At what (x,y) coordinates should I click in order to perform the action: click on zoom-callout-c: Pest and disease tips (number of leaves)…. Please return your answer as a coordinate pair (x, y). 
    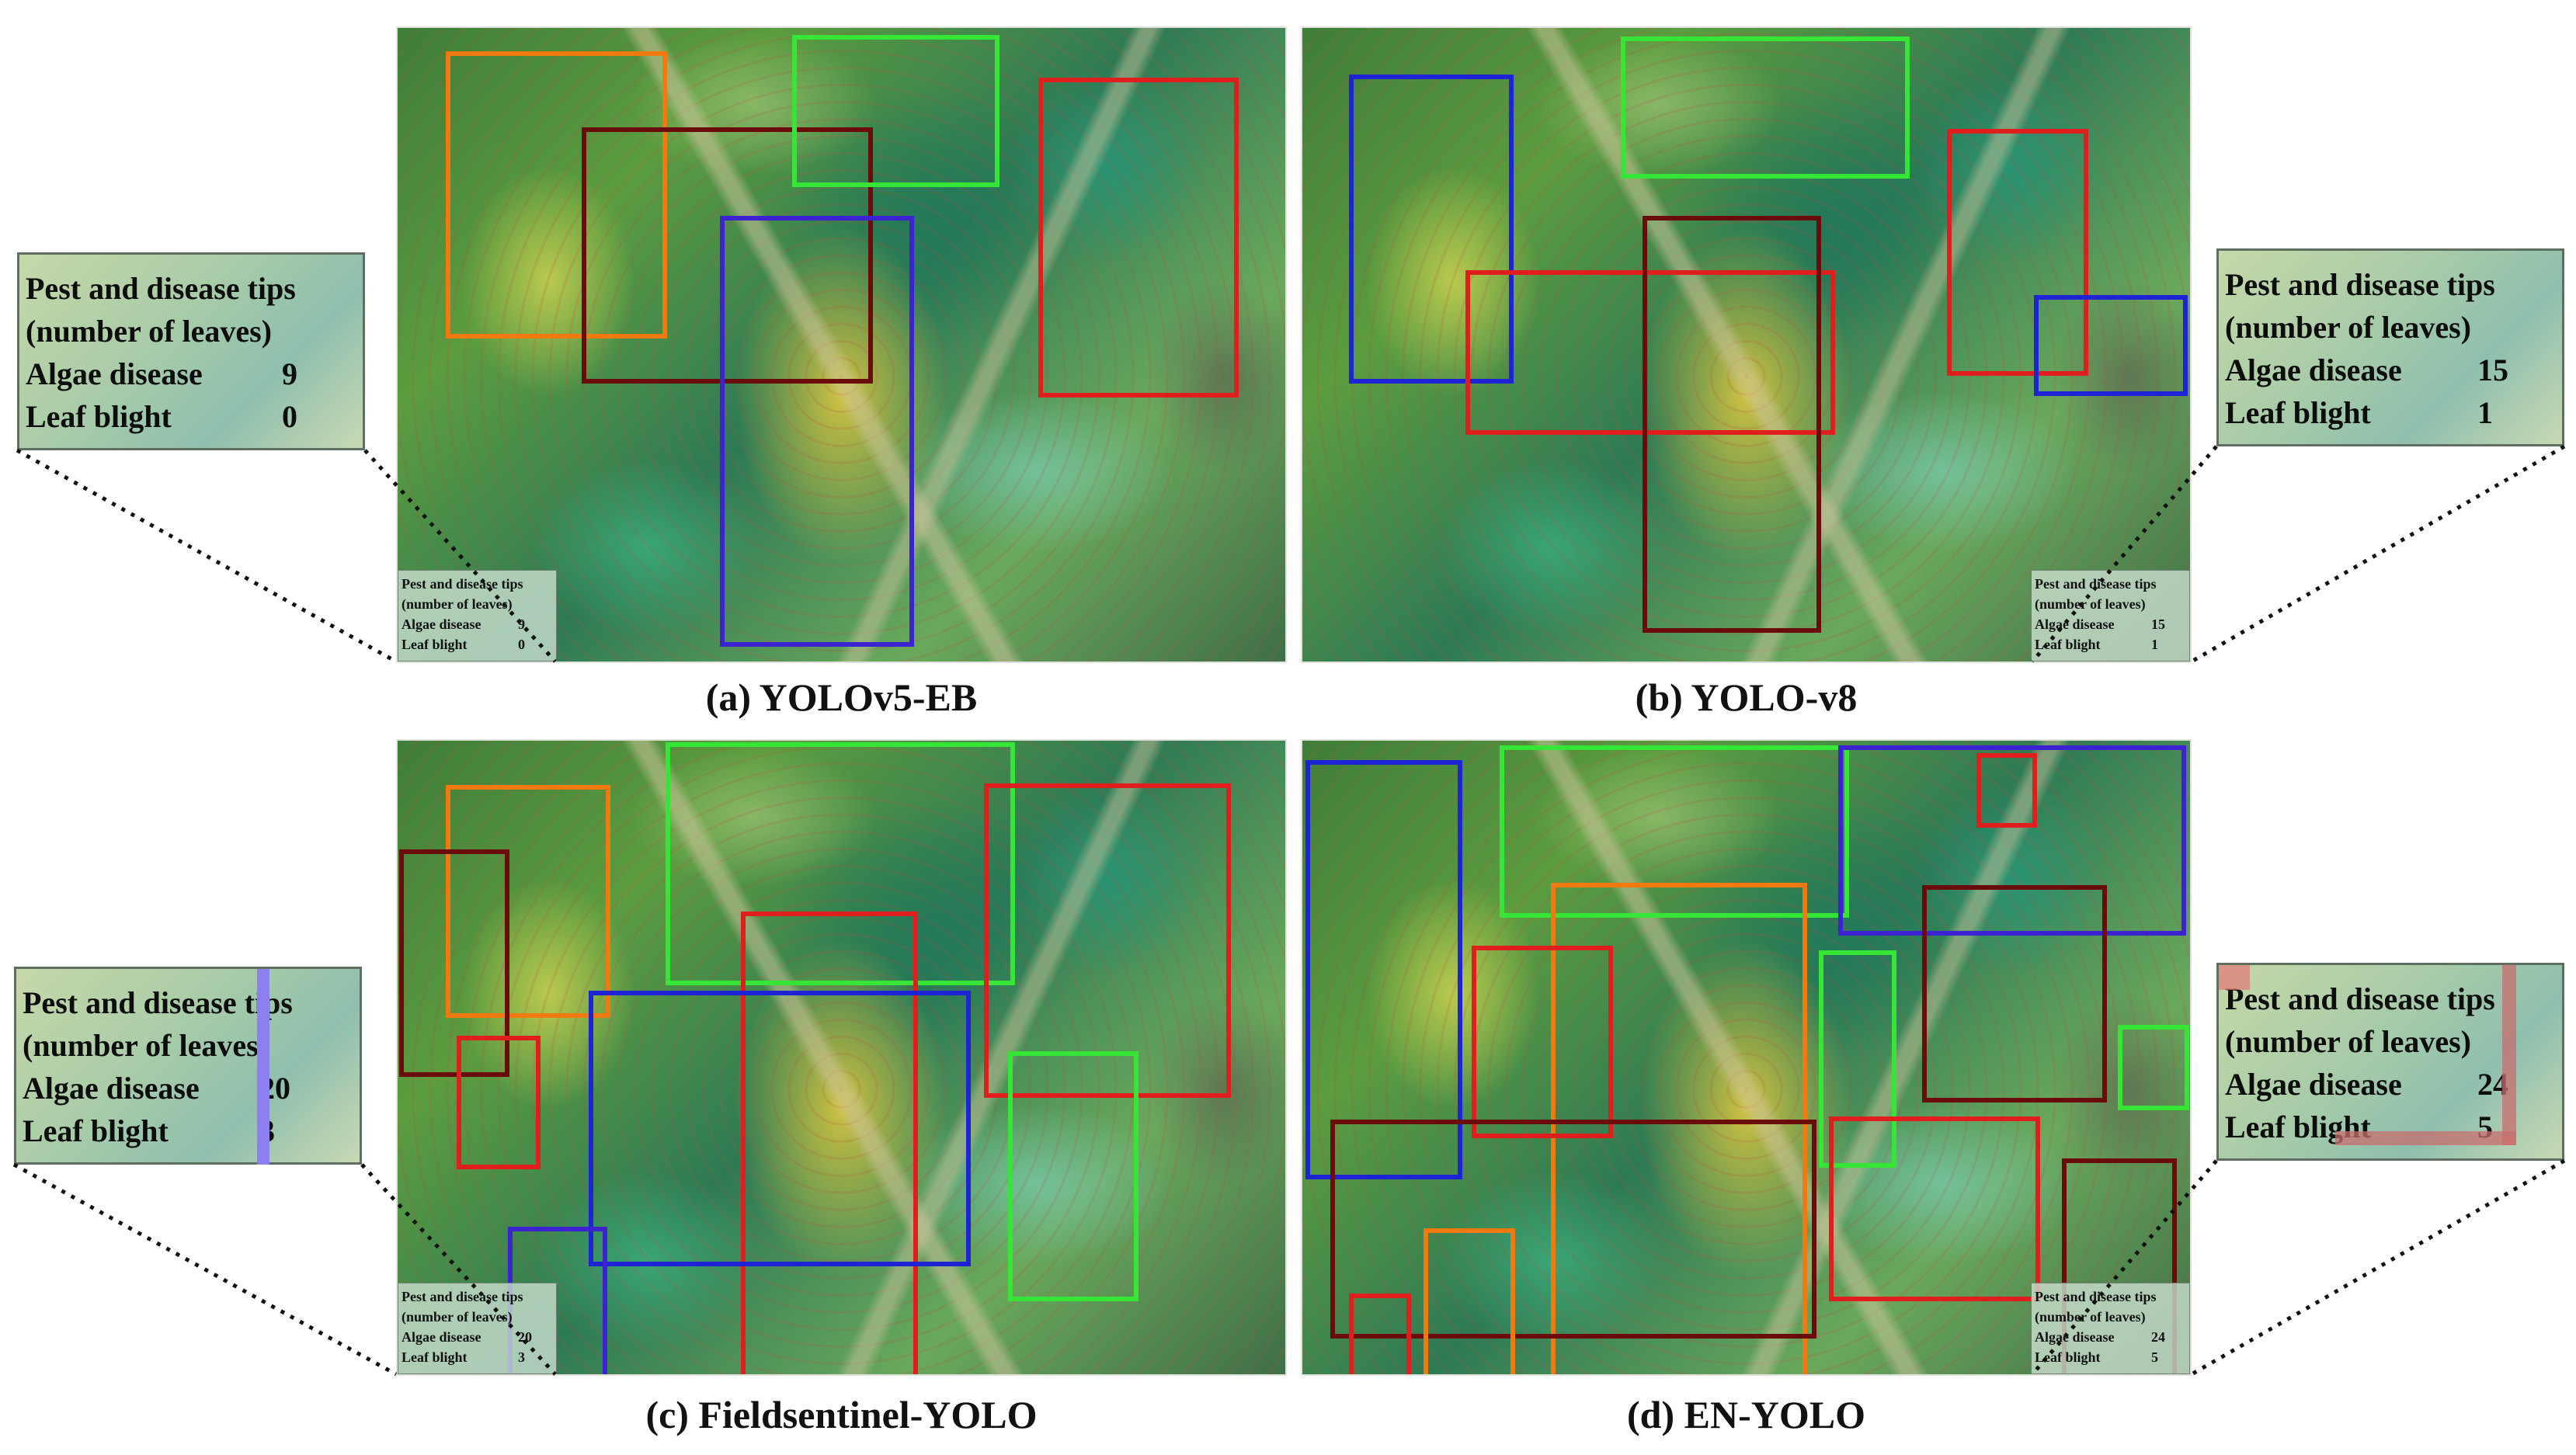
    Looking at the image, I should click on (188, 1066).